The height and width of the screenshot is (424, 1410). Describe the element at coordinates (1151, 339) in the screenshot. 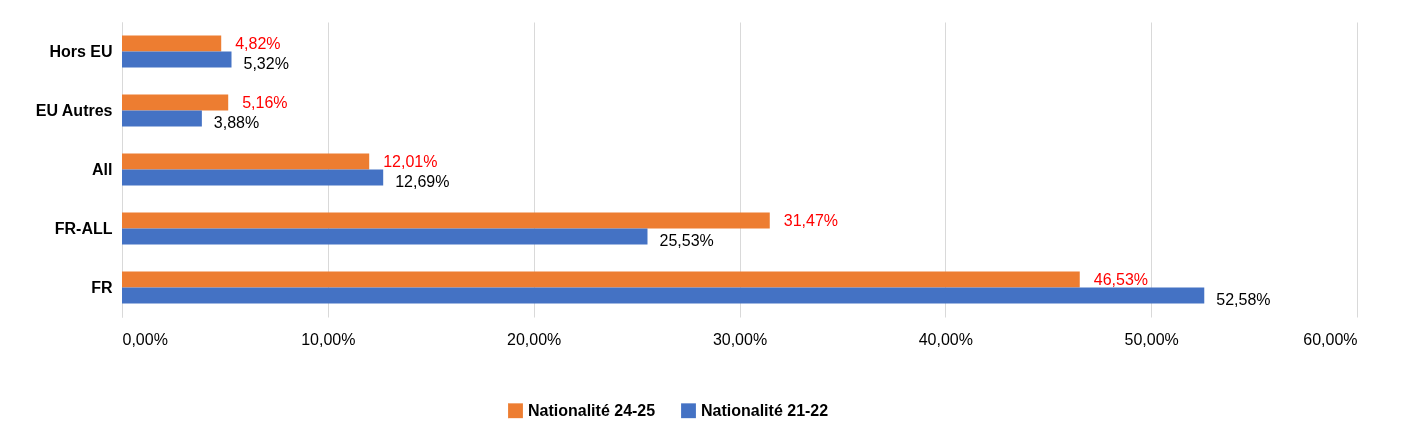

I see `x-tick-label: 50,00%` at that location.